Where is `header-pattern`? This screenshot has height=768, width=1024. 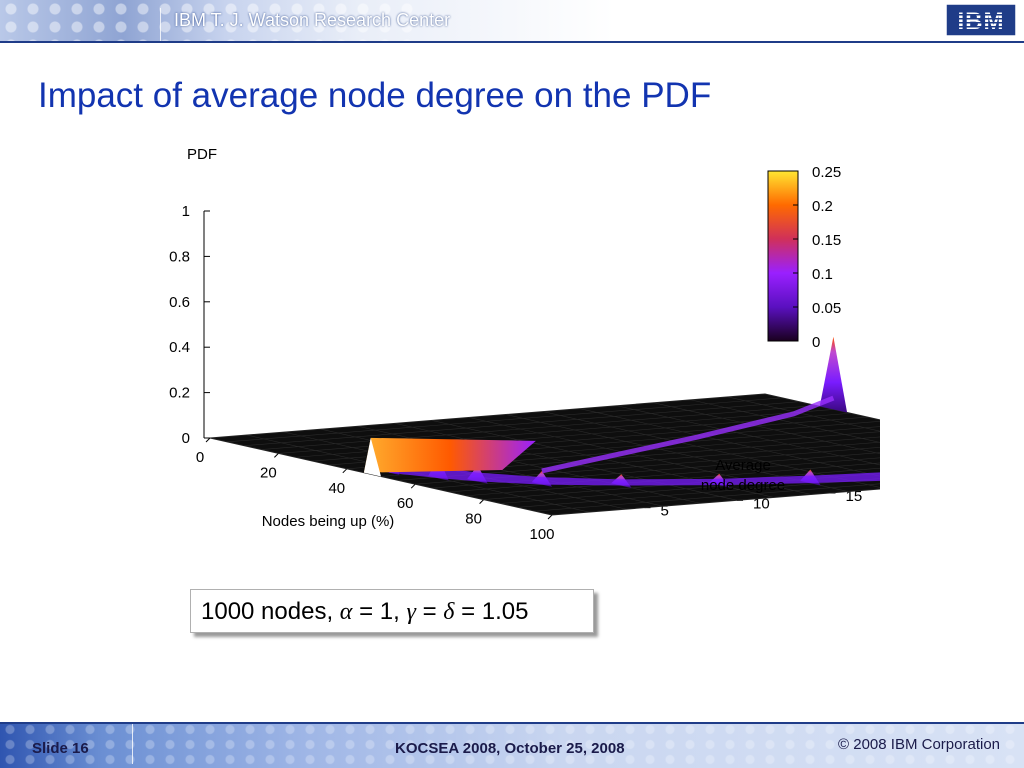
header-pattern is located at coordinates (210, 21).